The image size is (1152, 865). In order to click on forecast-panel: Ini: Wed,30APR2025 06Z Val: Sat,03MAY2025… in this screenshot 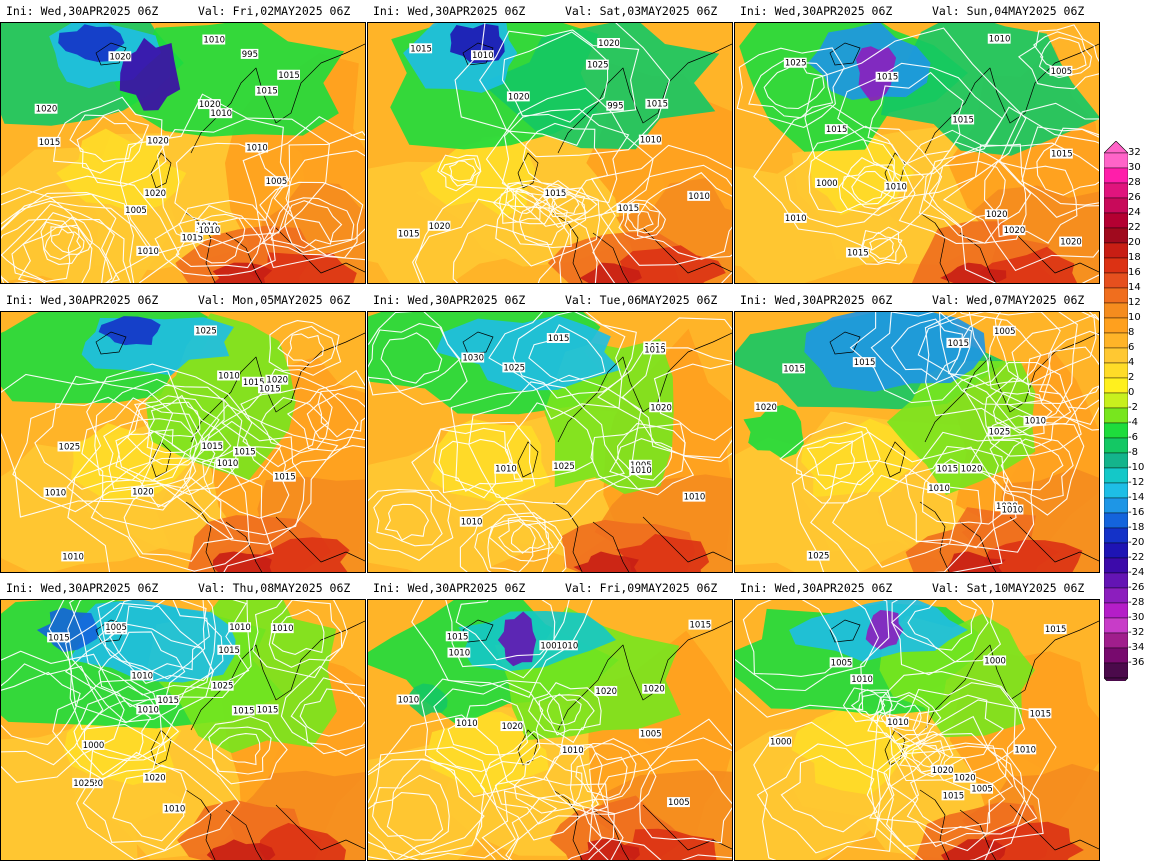, I will do `click(550, 144)`.